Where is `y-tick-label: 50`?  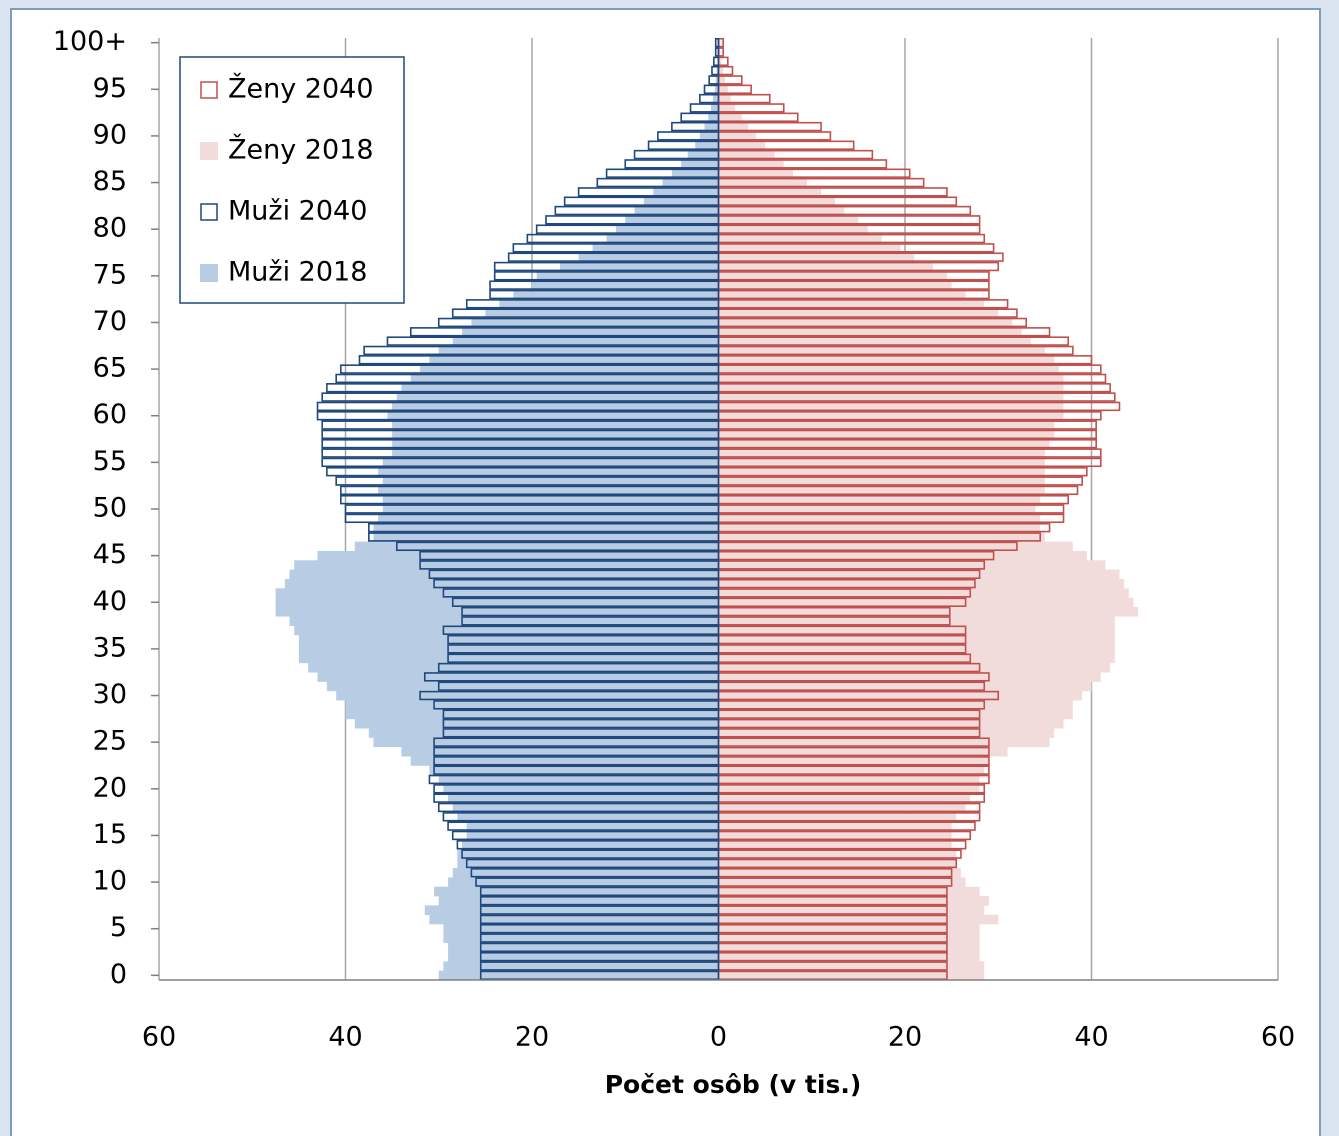 y-tick-label: 50 is located at coordinates (110, 508).